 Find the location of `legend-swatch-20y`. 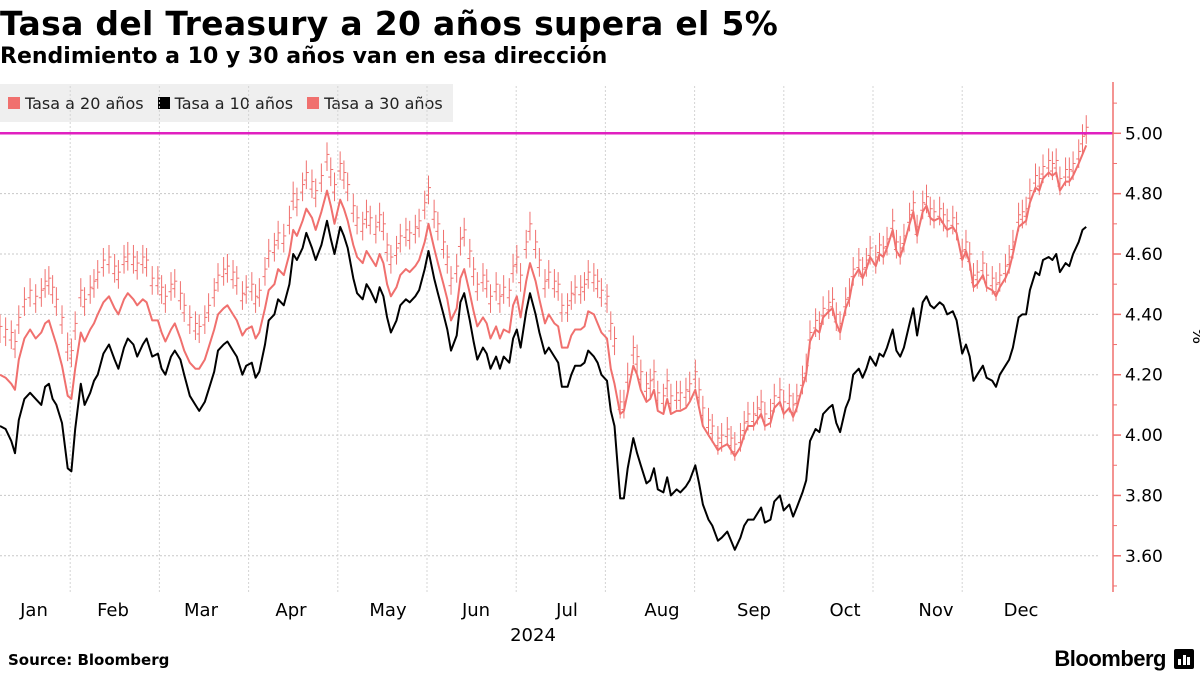

legend-swatch-20y is located at coordinates (14, 103).